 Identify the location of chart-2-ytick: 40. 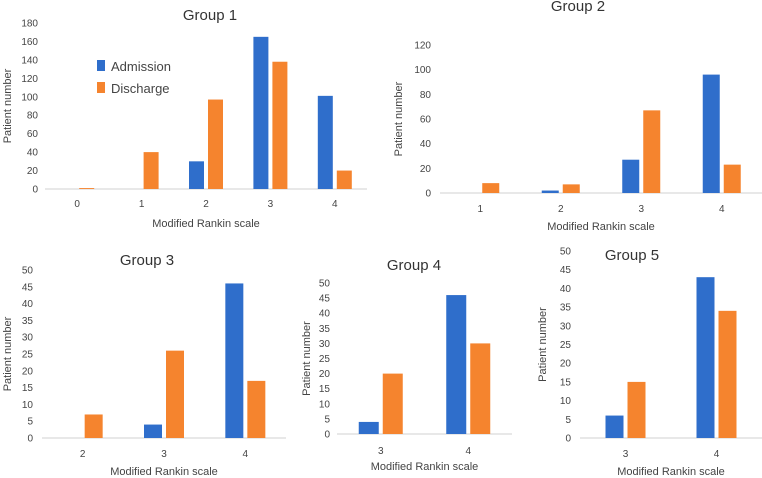
(426, 144).